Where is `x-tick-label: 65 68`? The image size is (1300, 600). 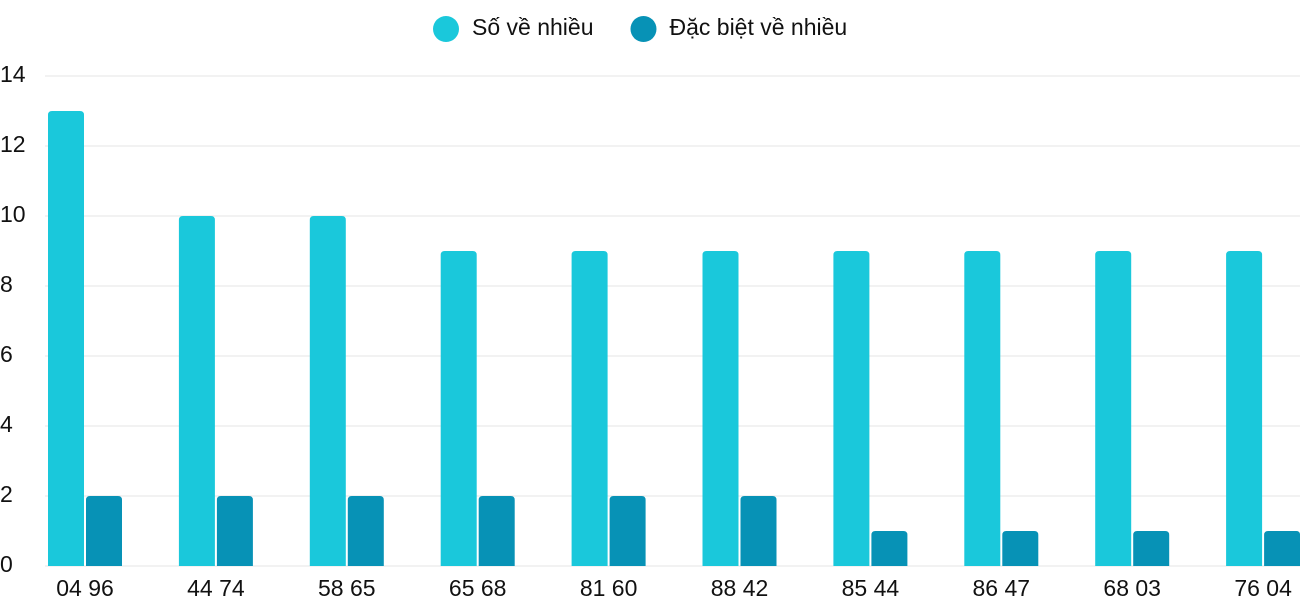 x-tick-label: 65 68 is located at coordinates (478, 587).